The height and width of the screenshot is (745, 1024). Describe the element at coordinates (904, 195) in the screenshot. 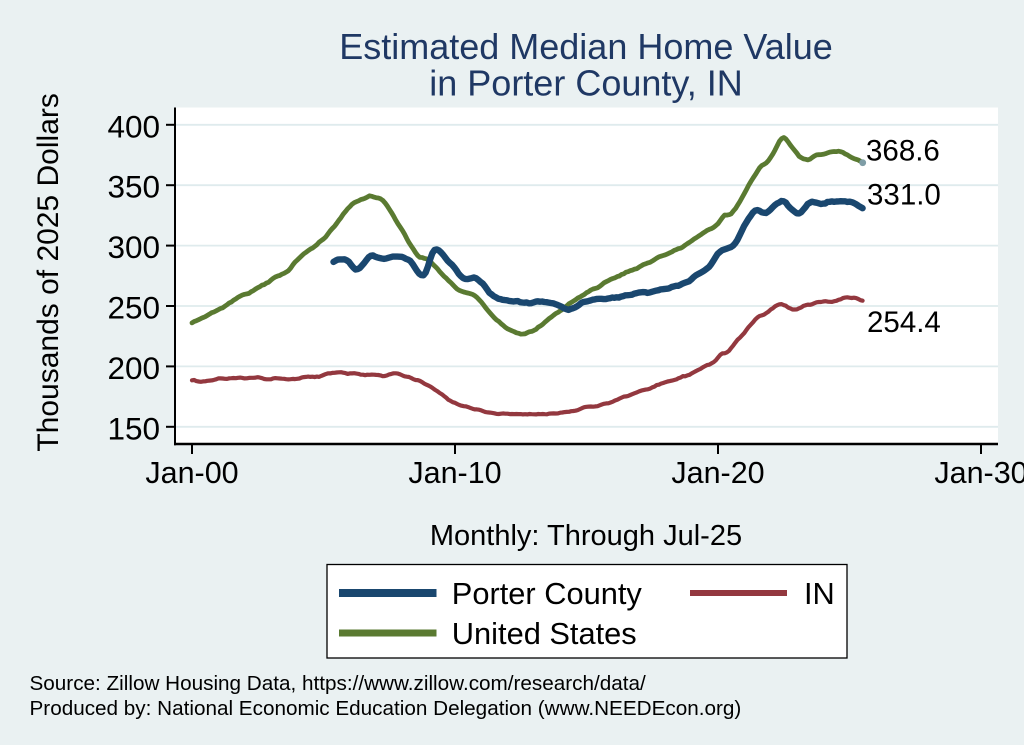

I see `svg-text: 331.0` at that location.